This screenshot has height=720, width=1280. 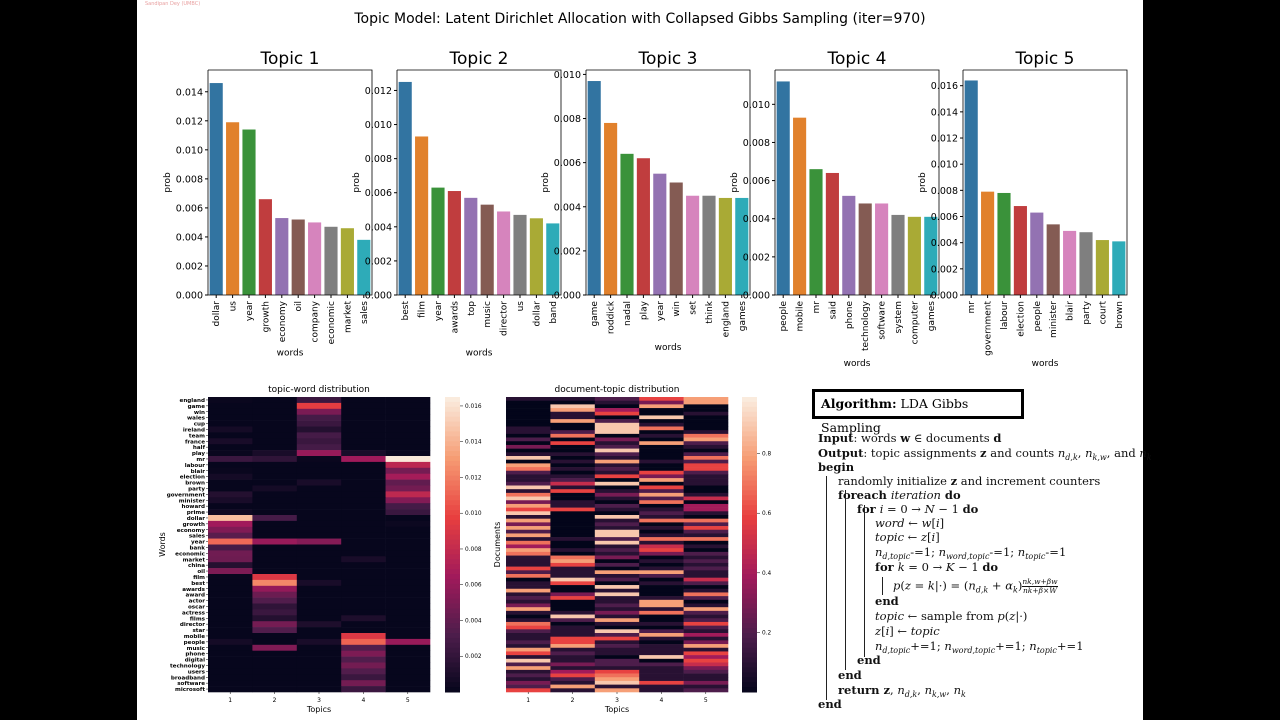 What do you see at coordinates (925, 567) in the screenshot?
I see `algorithm-text: = 0 →` at bounding box center [925, 567].